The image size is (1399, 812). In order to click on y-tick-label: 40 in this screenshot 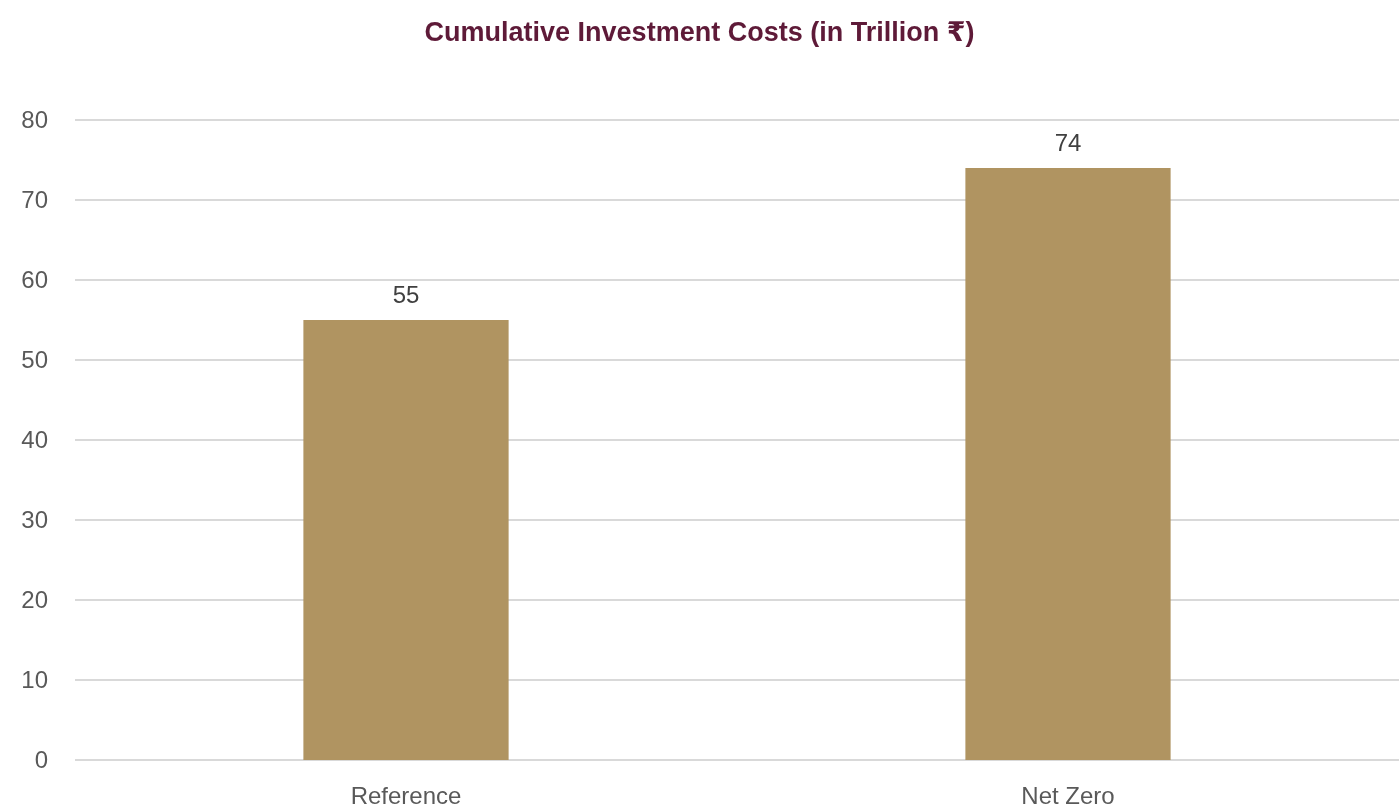, I will do `click(34, 440)`.